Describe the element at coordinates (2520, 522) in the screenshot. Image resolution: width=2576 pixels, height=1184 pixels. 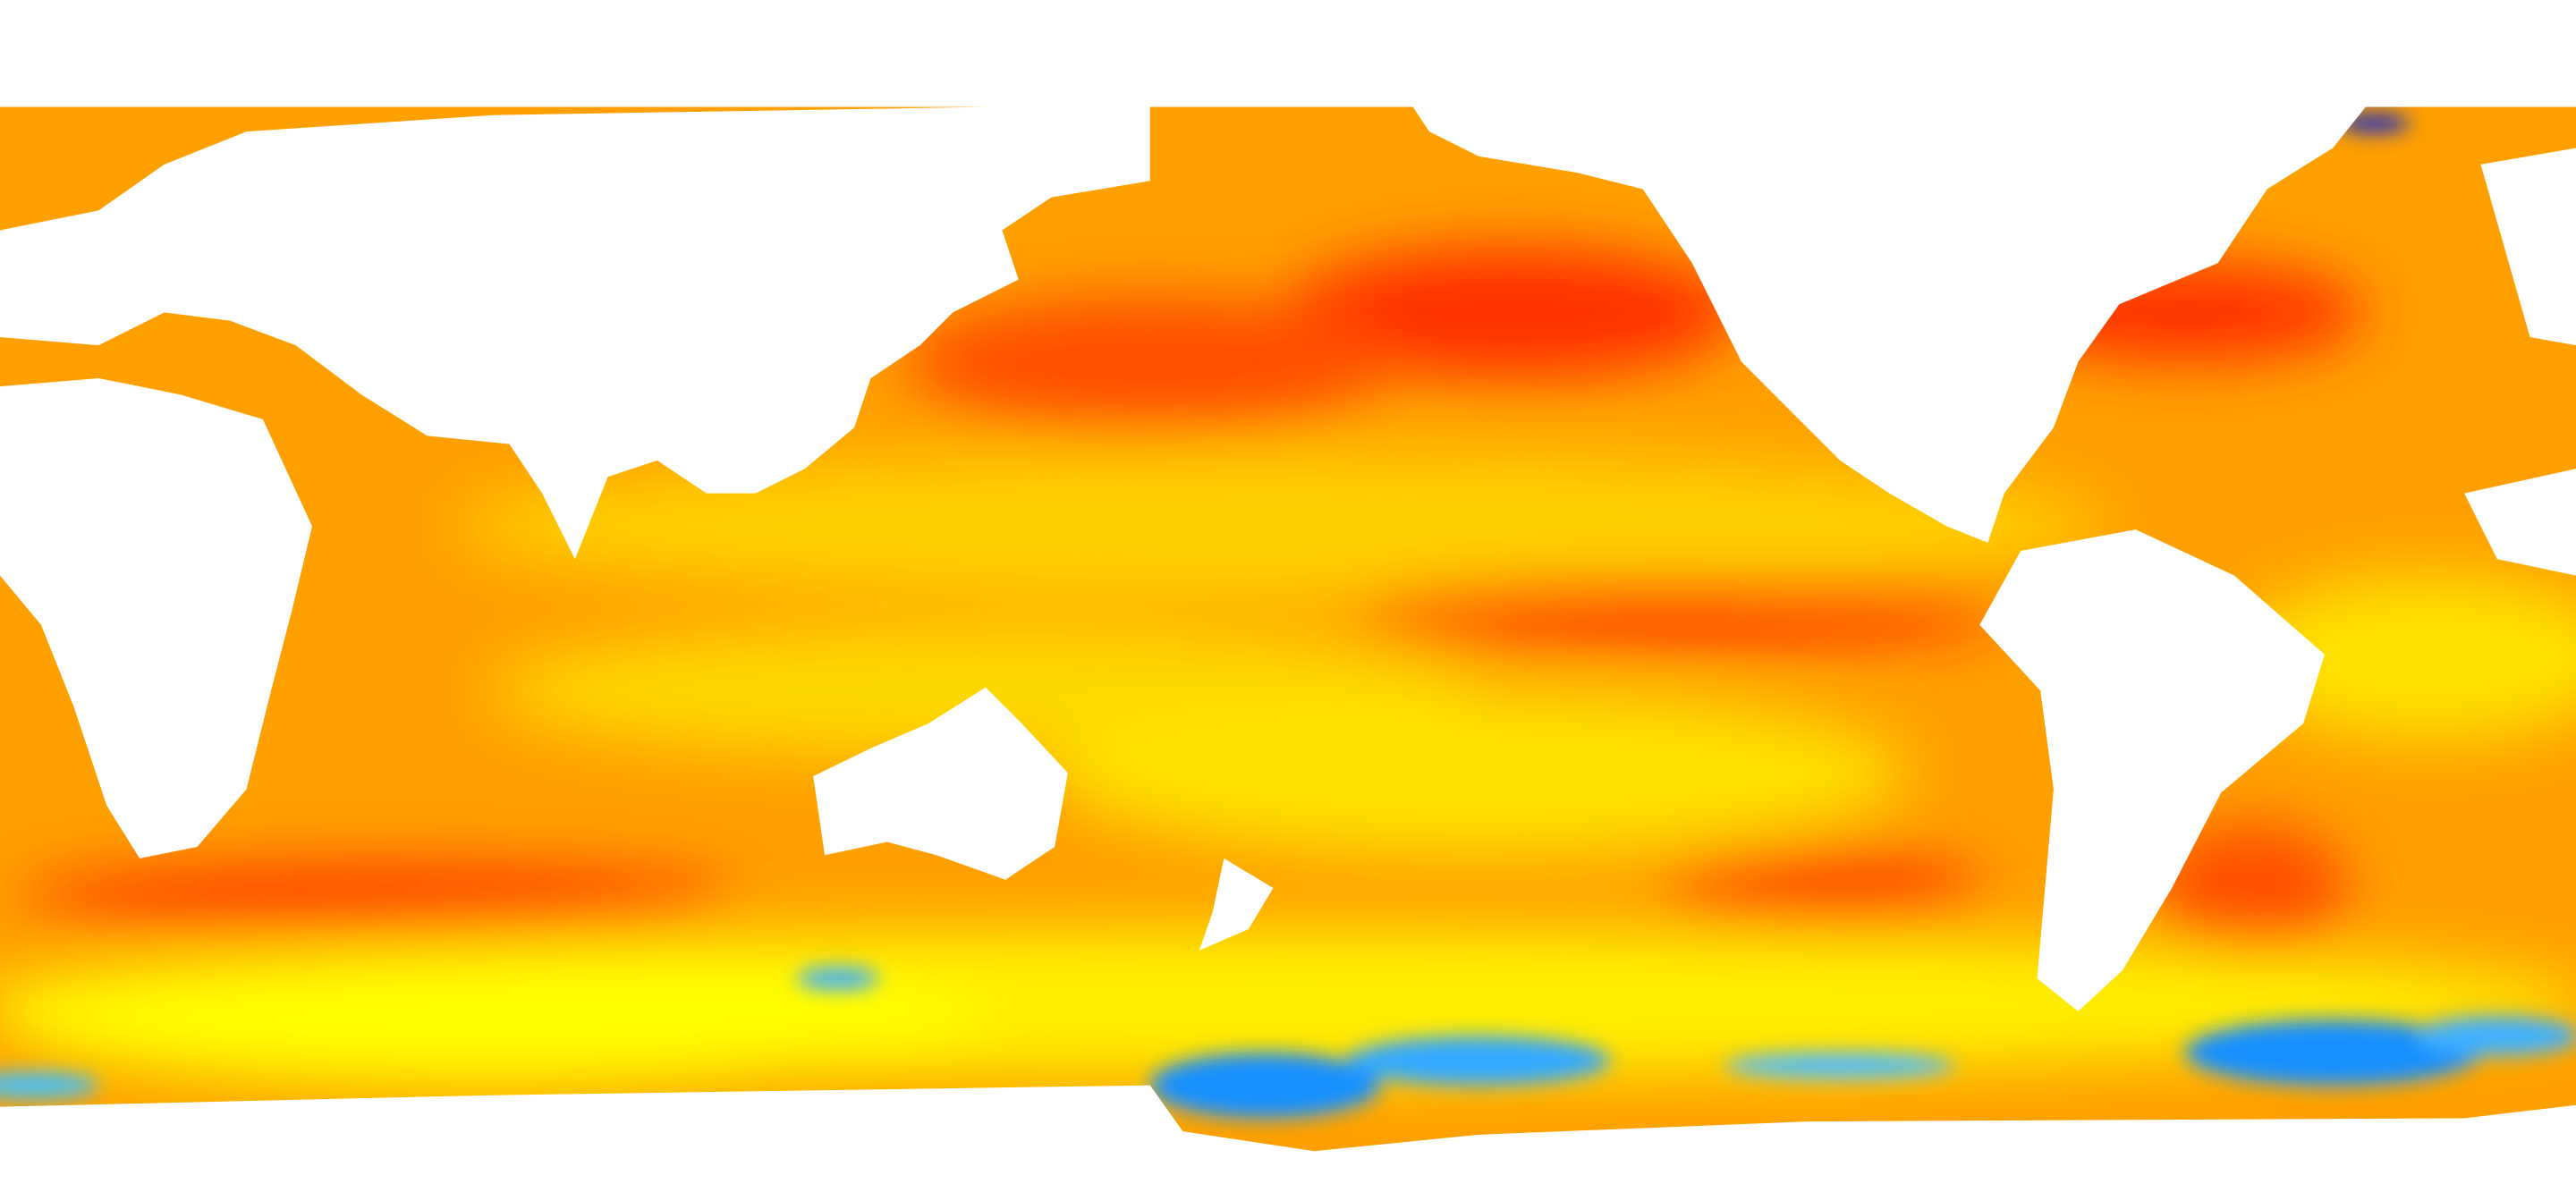
I see `africa-east-edge` at that location.